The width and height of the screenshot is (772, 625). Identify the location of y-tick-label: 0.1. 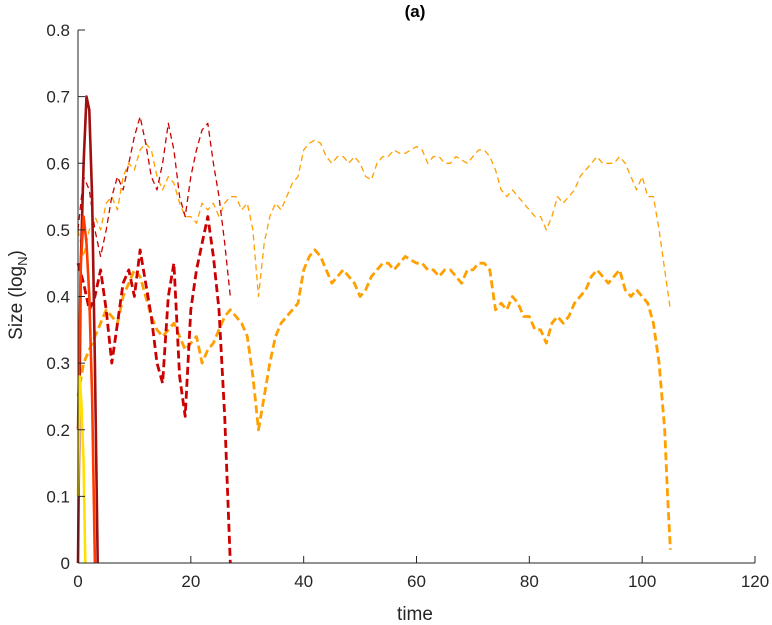
(58, 496).